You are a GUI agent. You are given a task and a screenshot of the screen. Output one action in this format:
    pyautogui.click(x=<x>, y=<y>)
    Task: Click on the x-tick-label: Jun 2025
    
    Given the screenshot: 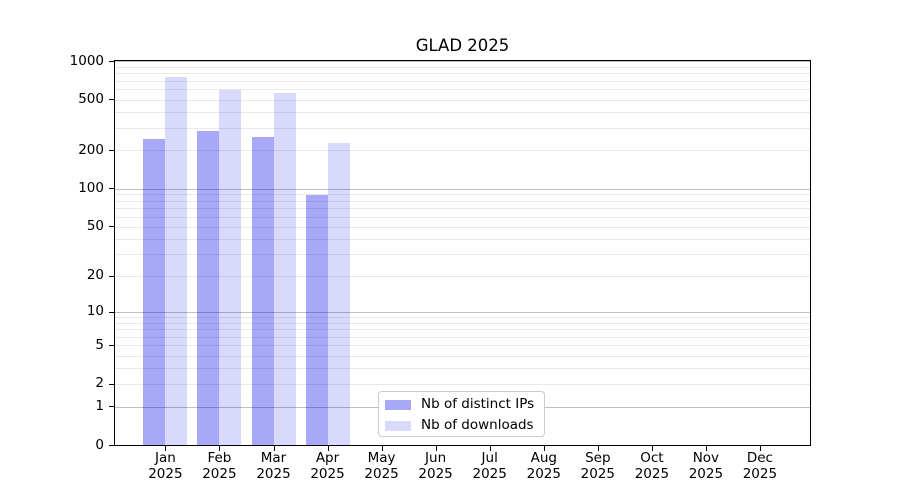 What is the action you would take?
    pyautogui.click(x=436, y=466)
    